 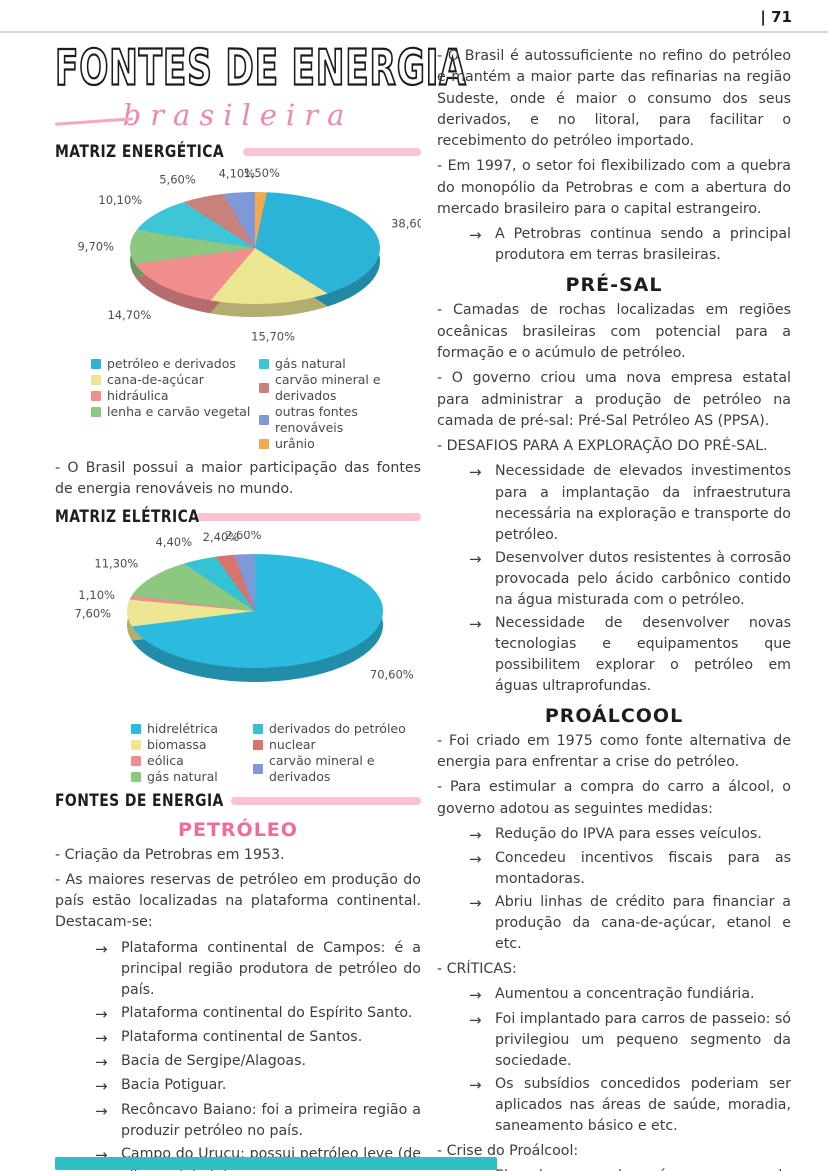 What do you see at coordinates (192, 729) in the screenshot?
I see `legend-item: hidrelétrica` at bounding box center [192, 729].